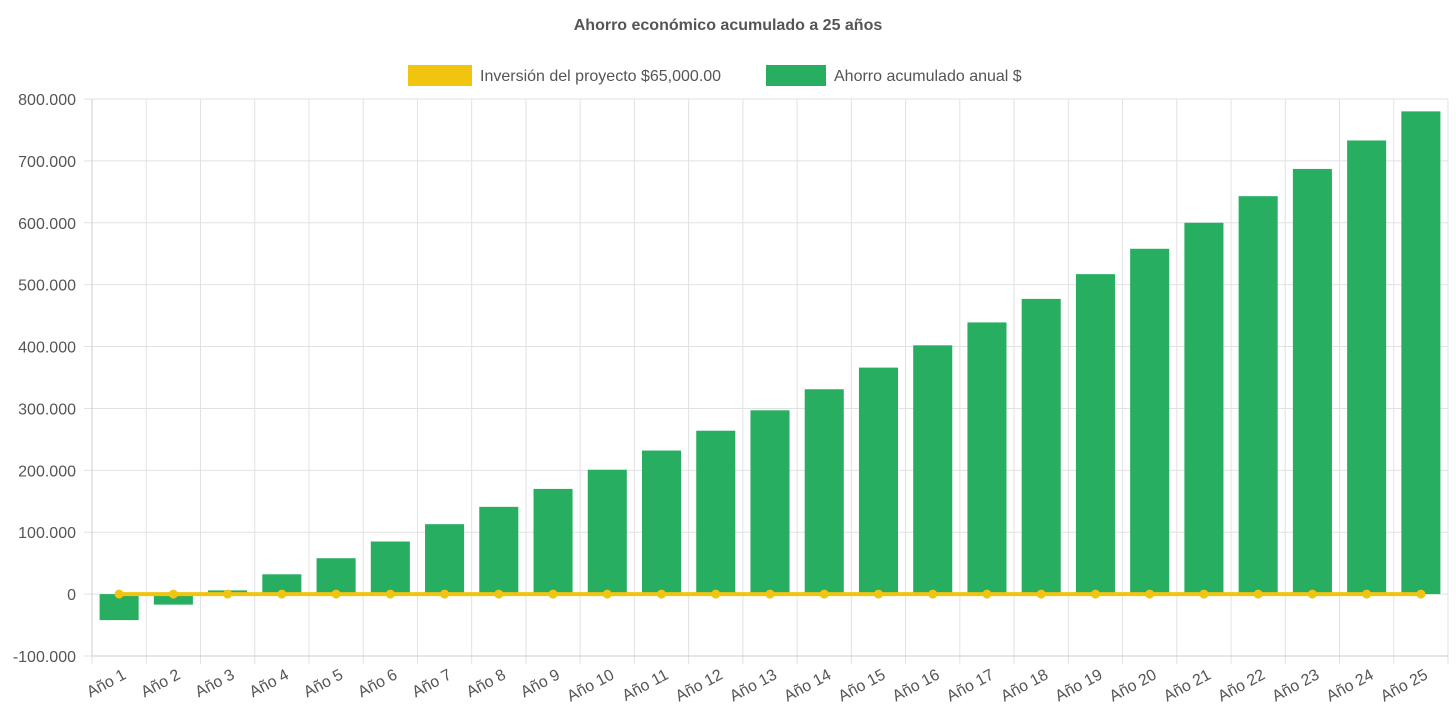  Describe the element at coordinates (47, 471) in the screenshot. I see `y-tick-label: 200.000` at that location.